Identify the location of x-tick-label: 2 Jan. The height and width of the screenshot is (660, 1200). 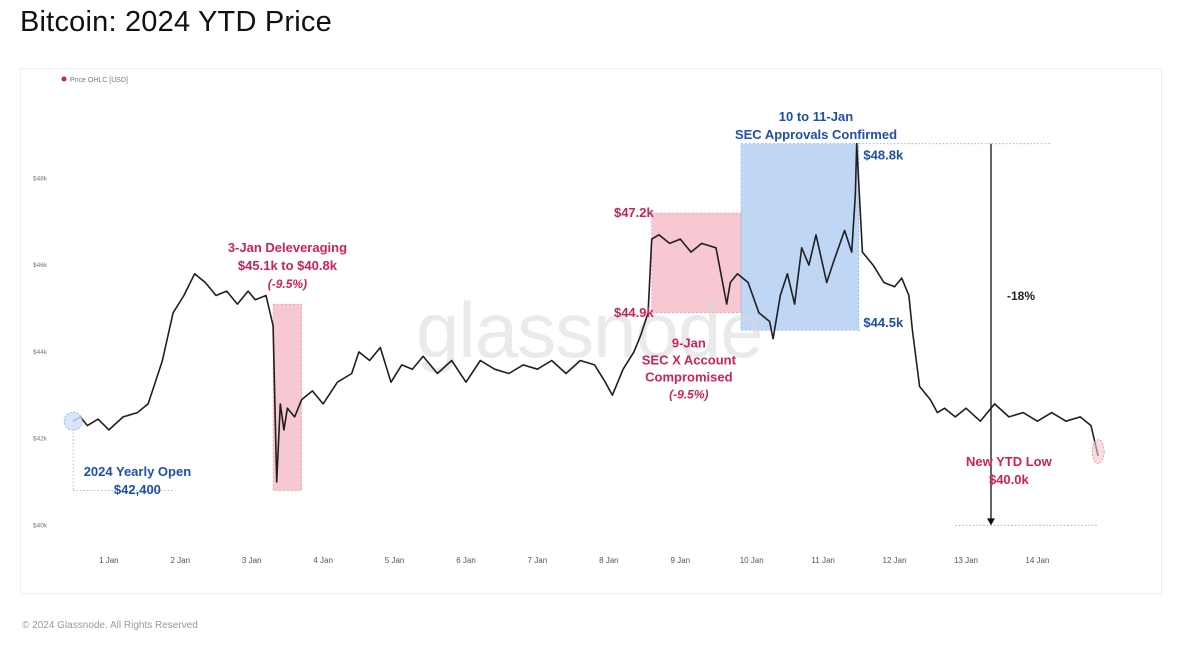
(180, 560).